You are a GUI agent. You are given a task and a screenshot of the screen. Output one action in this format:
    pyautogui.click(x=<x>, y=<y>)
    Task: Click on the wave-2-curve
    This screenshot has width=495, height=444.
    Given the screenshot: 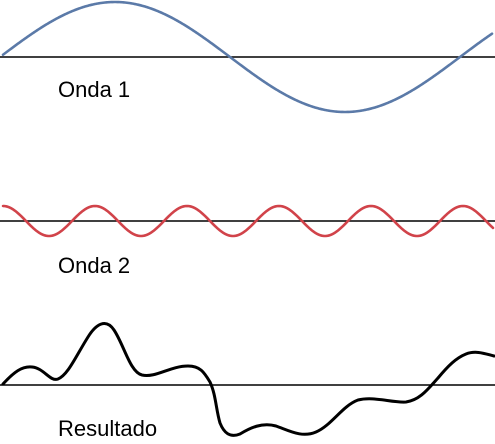 What is the action you would take?
    pyautogui.click(x=248, y=221)
    